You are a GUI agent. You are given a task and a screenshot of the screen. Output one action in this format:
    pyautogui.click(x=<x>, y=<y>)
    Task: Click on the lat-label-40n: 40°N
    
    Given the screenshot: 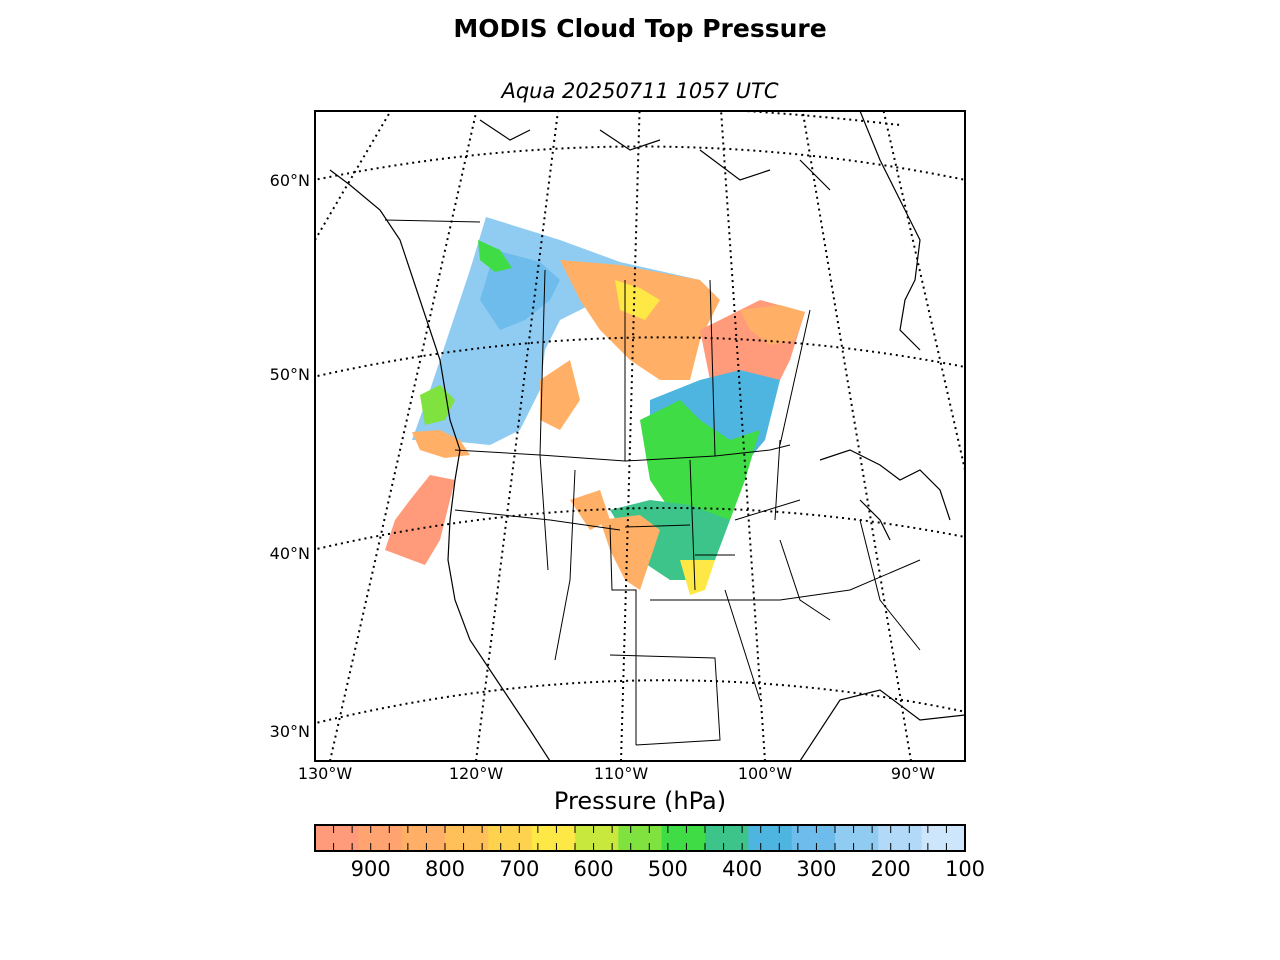 What is the action you would take?
    pyautogui.click(x=290, y=553)
    